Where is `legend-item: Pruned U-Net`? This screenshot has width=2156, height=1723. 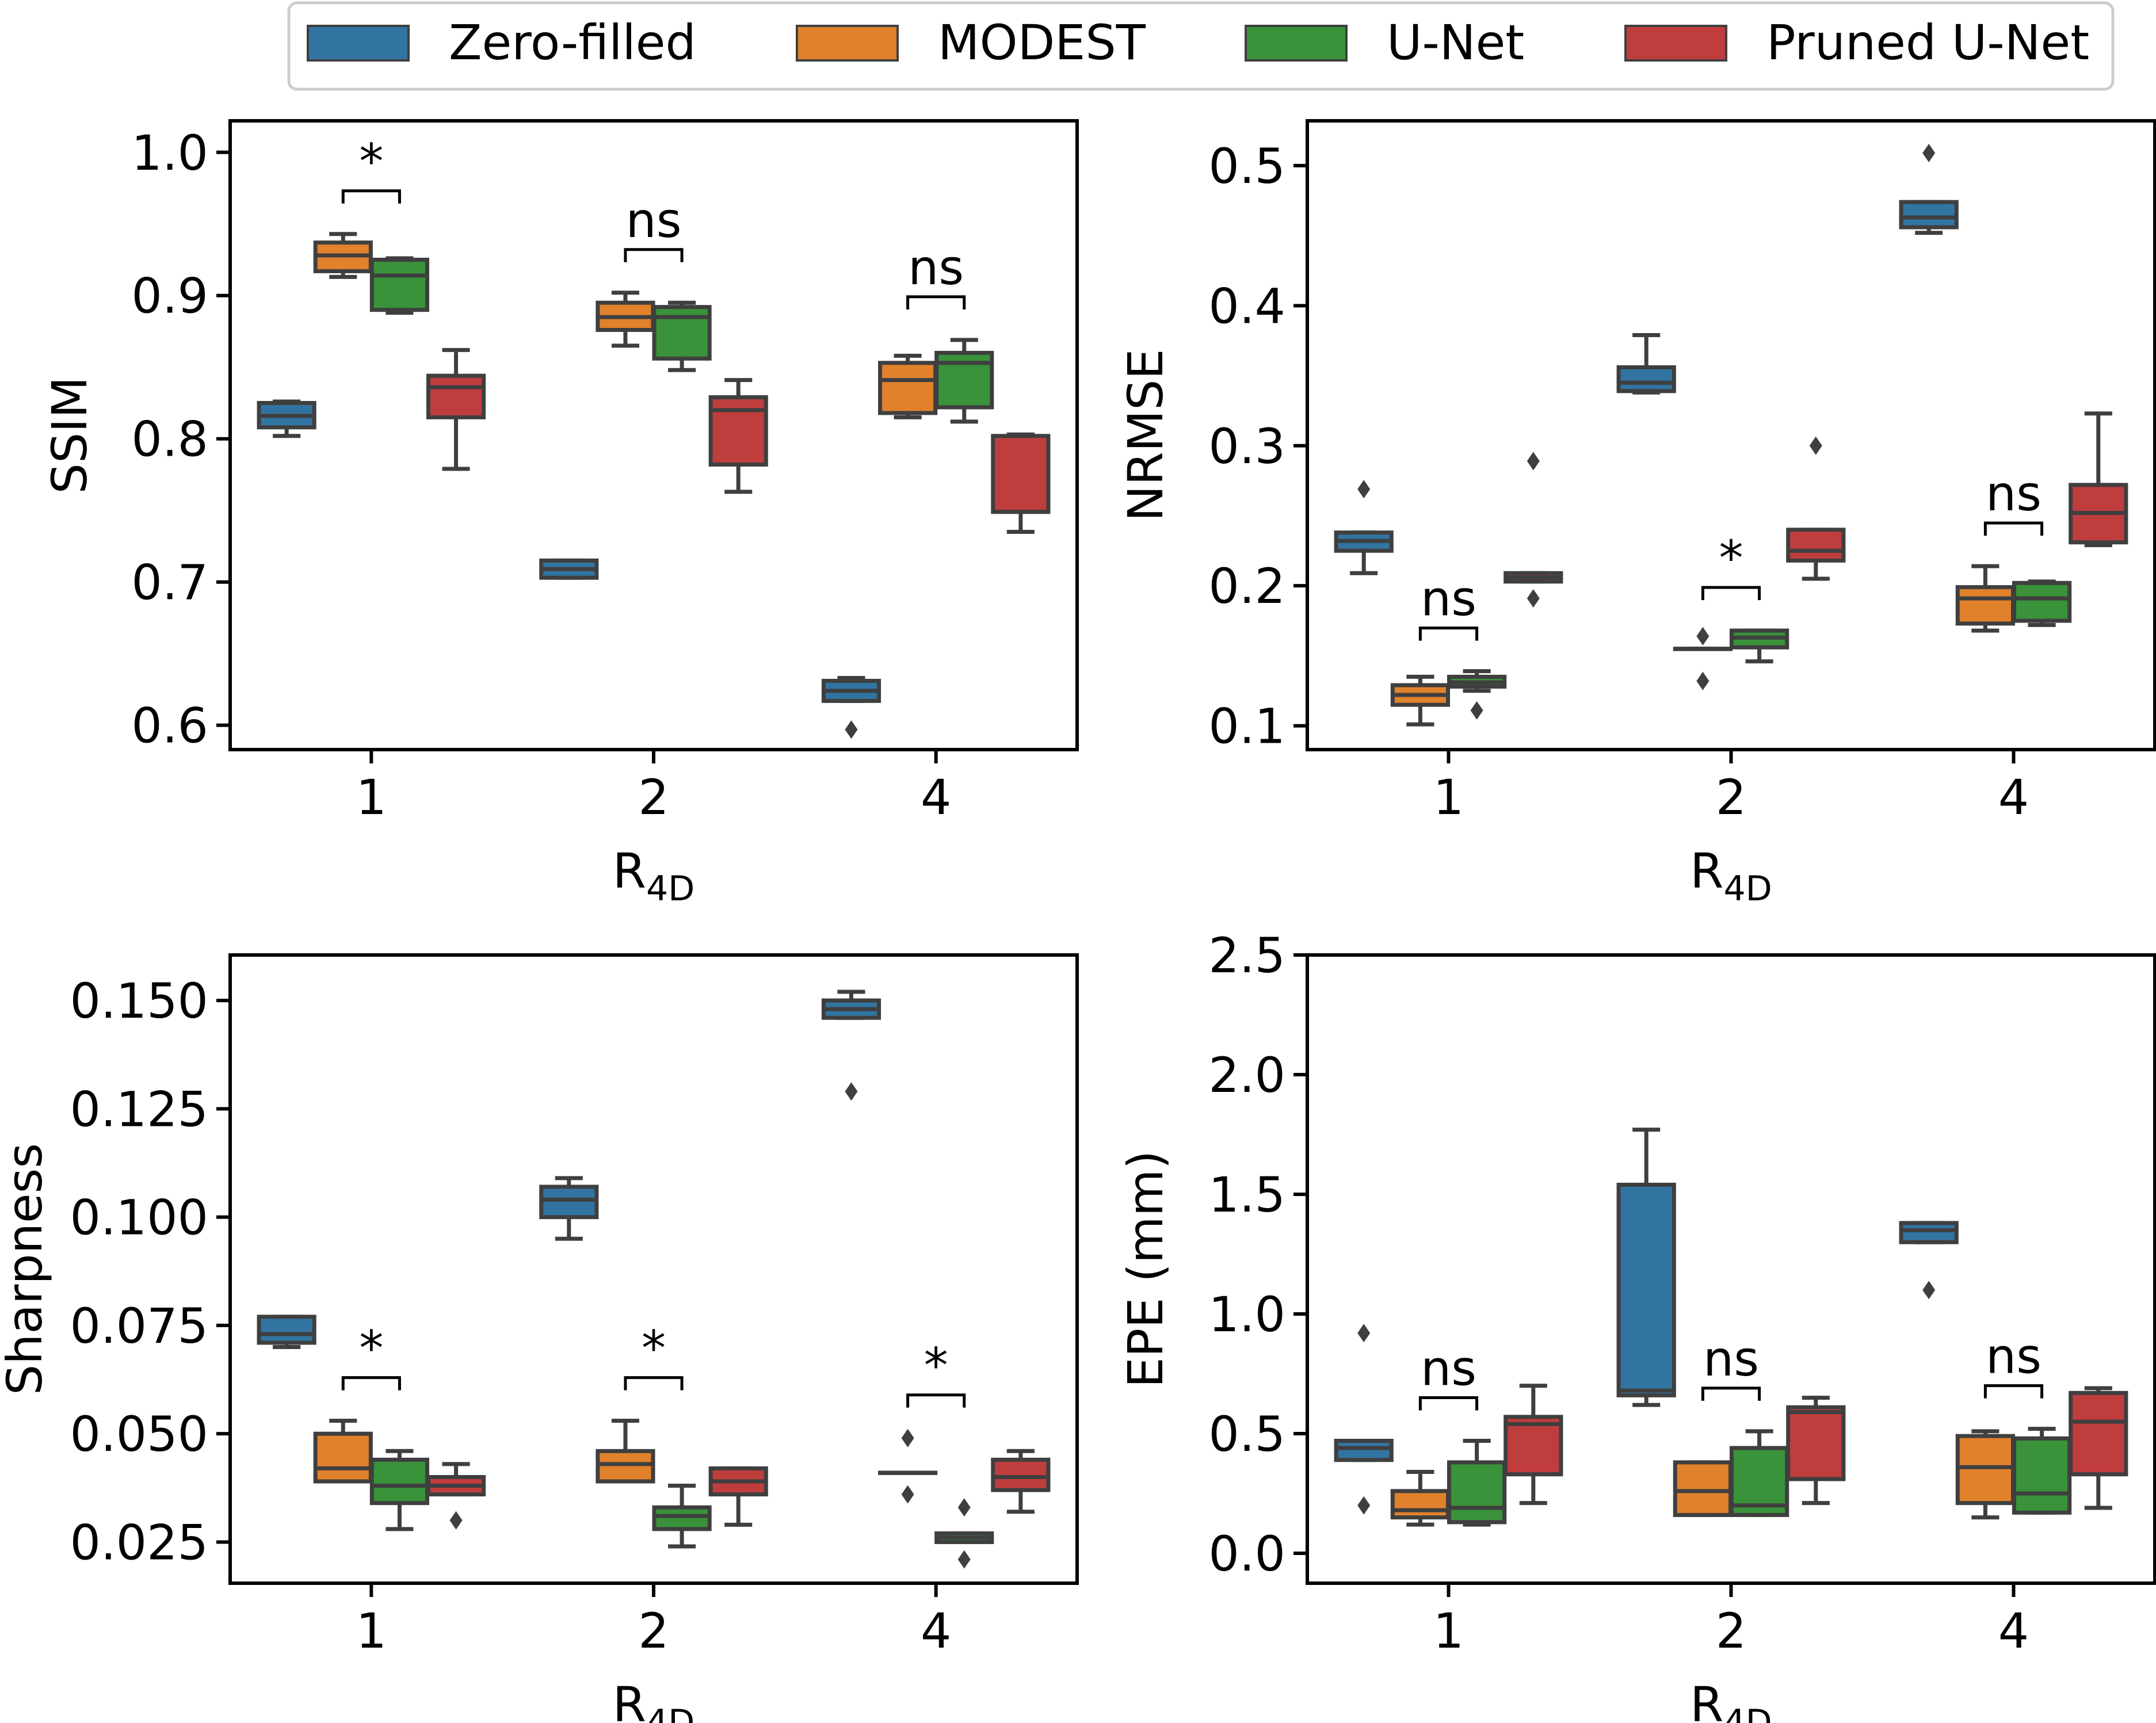 legend-item: Pruned U-Net is located at coordinates (1856, 42).